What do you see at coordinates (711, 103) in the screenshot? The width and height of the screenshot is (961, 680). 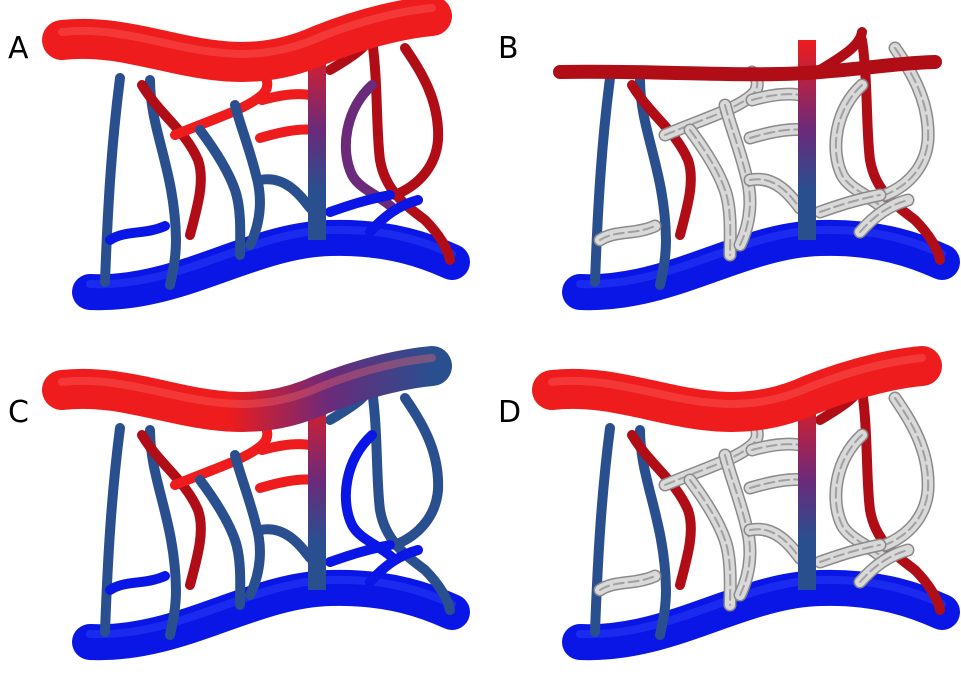 I see `vessel-gray` at bounding box center [711, 103].